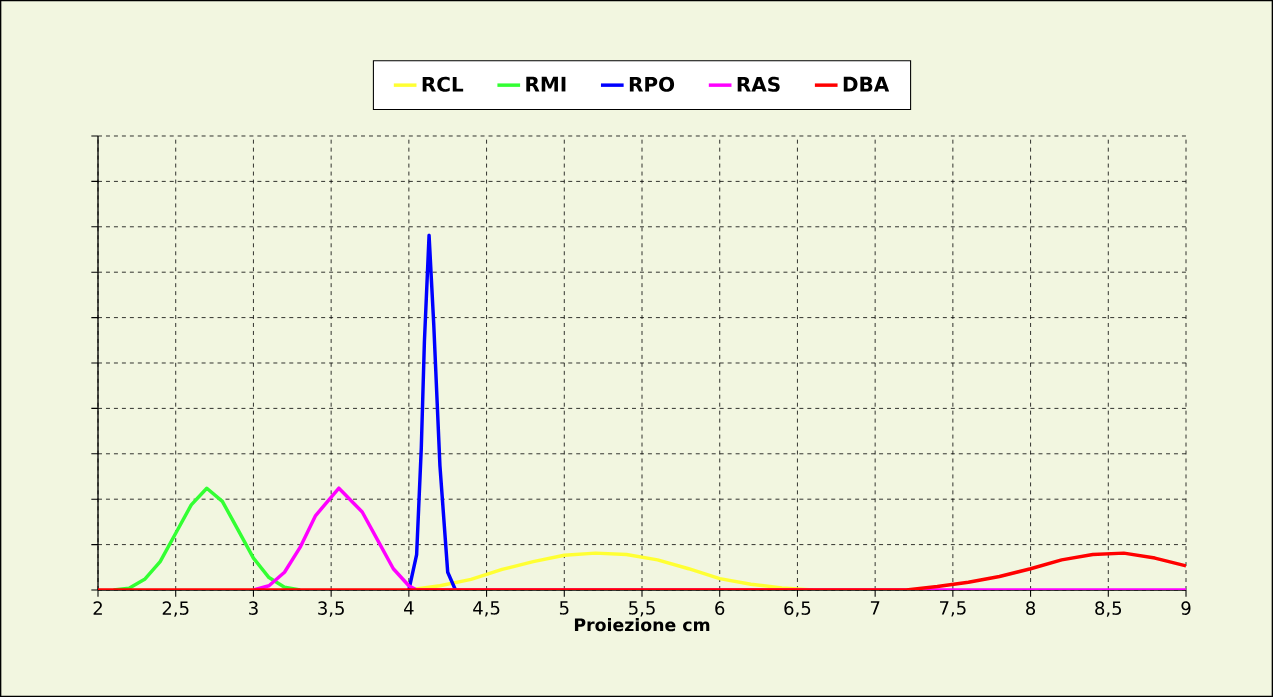  What do you see at coordinates (758, 84) in the screenshot?
I see `legend-label: RAS` at bounding box center [758, 84].